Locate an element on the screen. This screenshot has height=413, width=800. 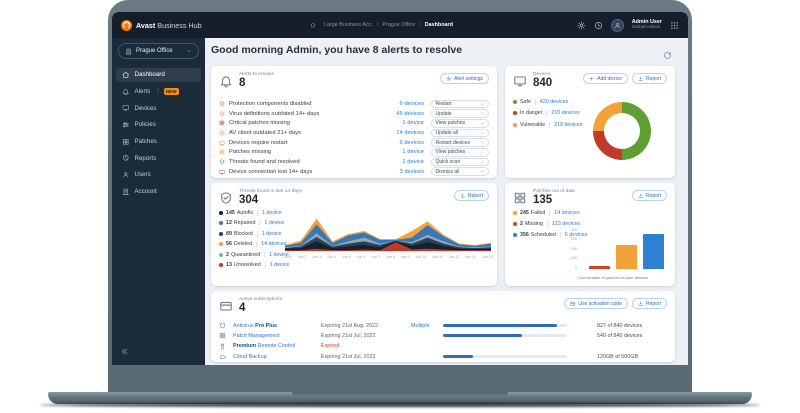
legend-item: 2 Quarantined 1 device is located at coordinates (254, 254).